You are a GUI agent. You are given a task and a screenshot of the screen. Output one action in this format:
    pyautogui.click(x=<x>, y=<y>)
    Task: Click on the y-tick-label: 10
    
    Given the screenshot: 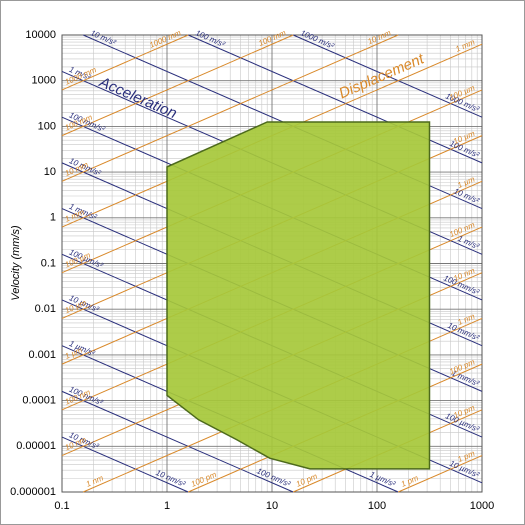 What is the action you would take?
    pyautogui.click(x=50, y=172)
    